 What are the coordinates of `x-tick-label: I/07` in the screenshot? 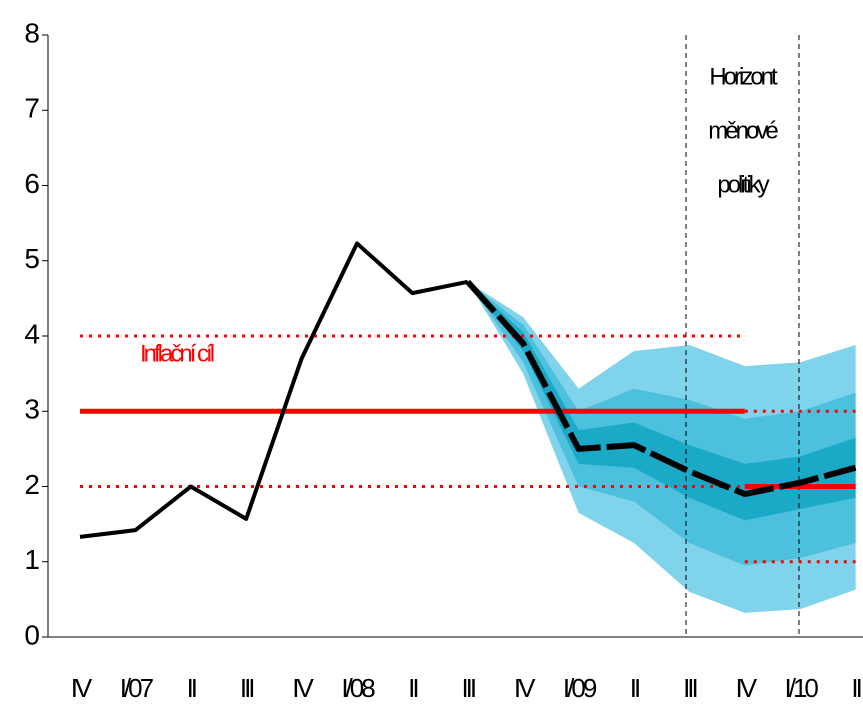 It's located at (137, 688).